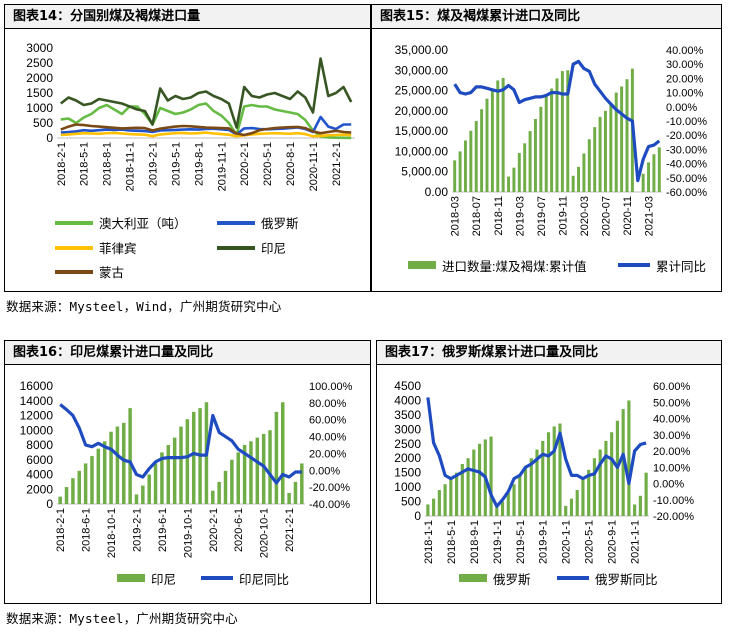 Image resolution: width=735 pixels, height=634 pixels. What do you see at coordinates (39, 475) in the screenshot?
I see `y-tick-label: 4000` at bounding box center [39, 475].